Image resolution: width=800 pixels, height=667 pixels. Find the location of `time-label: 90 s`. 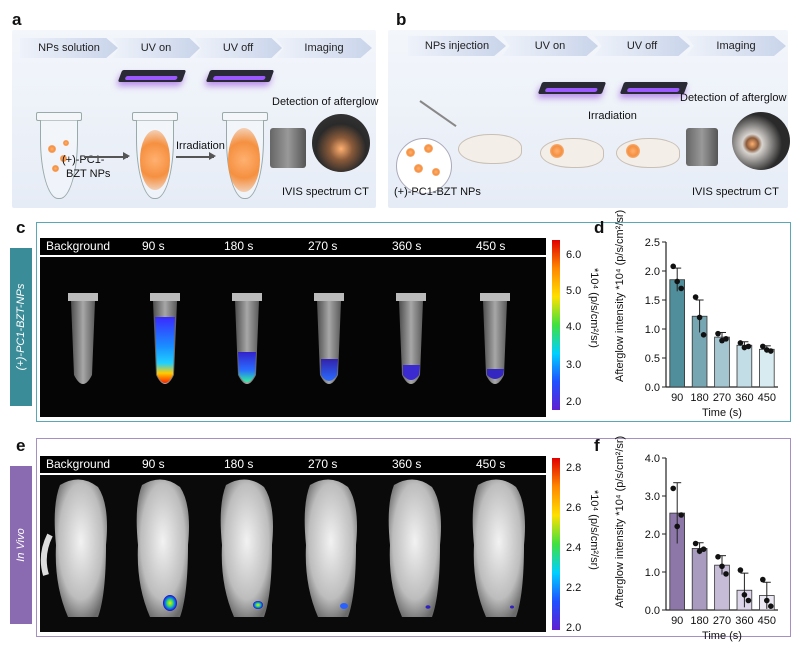

time-label: 90 s is located at coordinates (153, 464).